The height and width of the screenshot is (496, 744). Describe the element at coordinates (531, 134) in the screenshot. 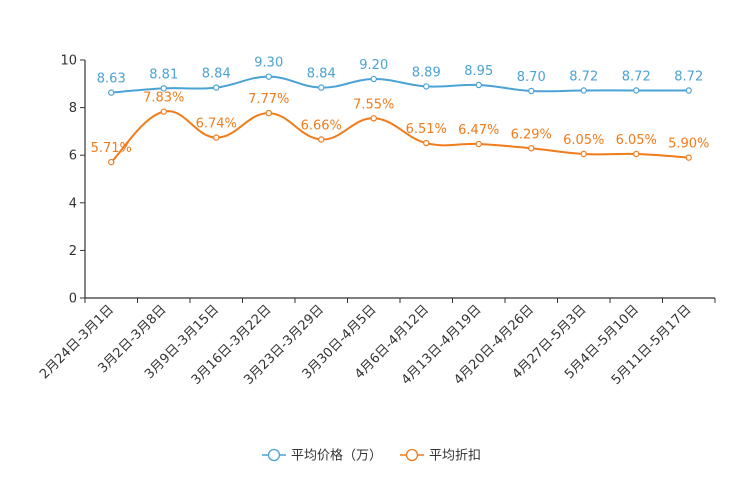

I see `data-label: 6.29%` at that location.